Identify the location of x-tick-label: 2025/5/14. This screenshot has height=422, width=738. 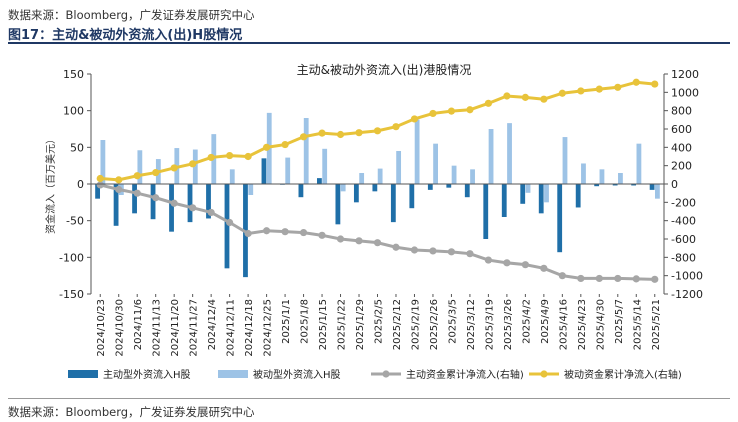
(637, 324).